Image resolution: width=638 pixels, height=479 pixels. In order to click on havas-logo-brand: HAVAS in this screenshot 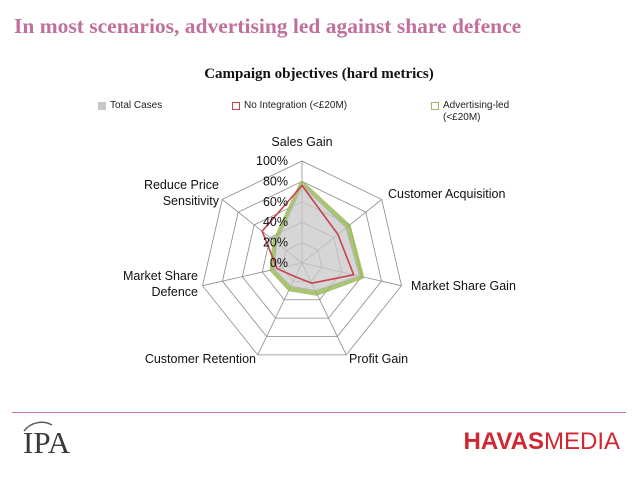, I will do `click(503, 441)`.